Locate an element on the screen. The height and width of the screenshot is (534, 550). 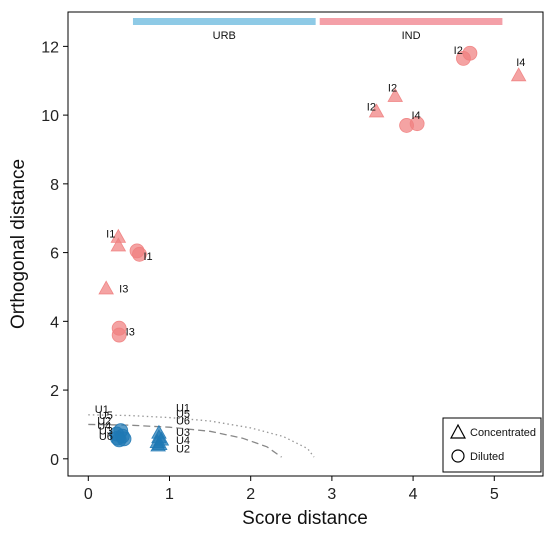
annotation-i3-2: I3 is located at coordinates (123, 290).